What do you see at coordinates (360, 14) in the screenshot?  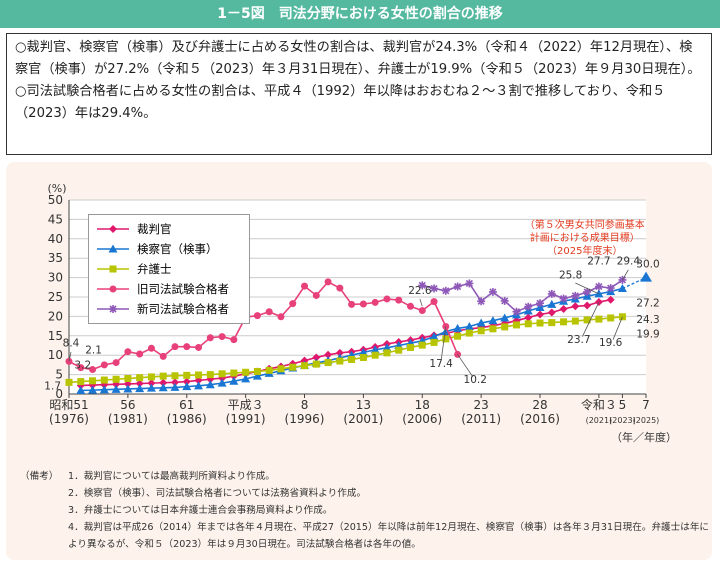 I see `figure-title: 1－5図 司法分野における女性の割合の推移` at bounding box center [360, 14].